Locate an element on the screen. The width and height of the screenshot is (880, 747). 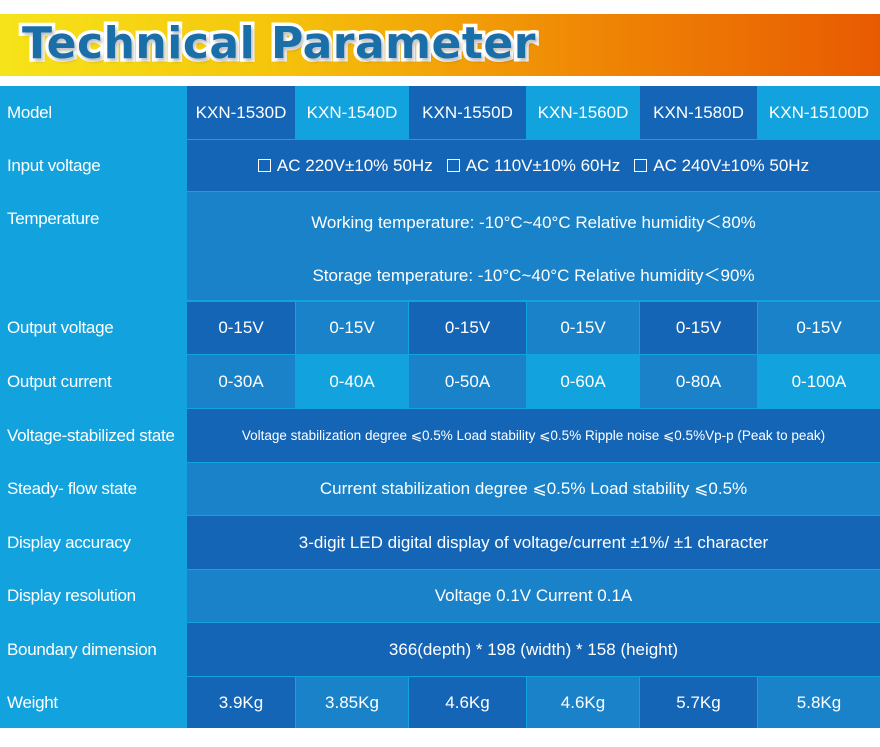
row-label: Input voltage is located at coordinates (54, 165).